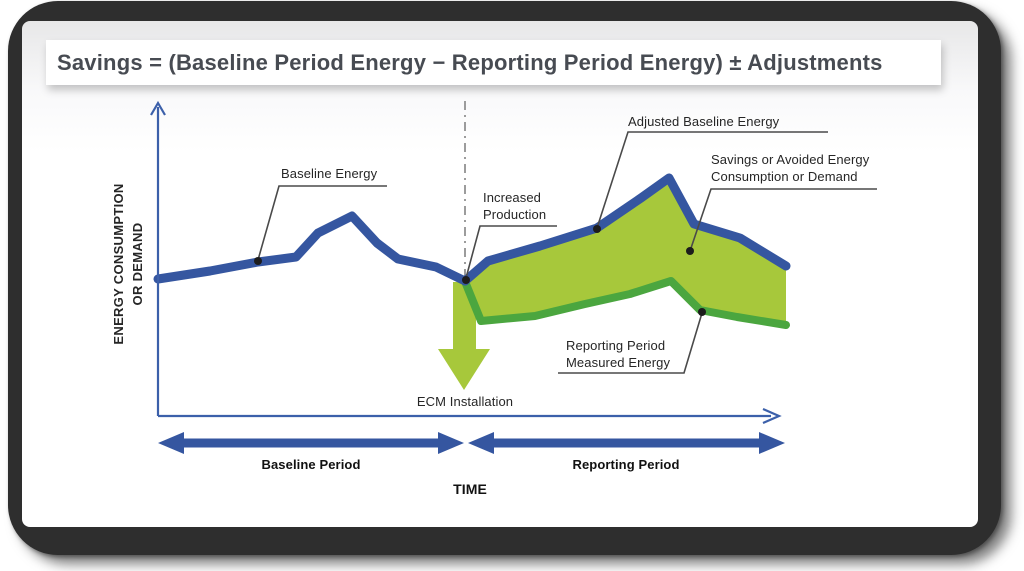  Describe the element at coordinates (704, 121) in the screenshot. I see `adjusted-baseline-label: Adjusted Baseline Energy` at that location.